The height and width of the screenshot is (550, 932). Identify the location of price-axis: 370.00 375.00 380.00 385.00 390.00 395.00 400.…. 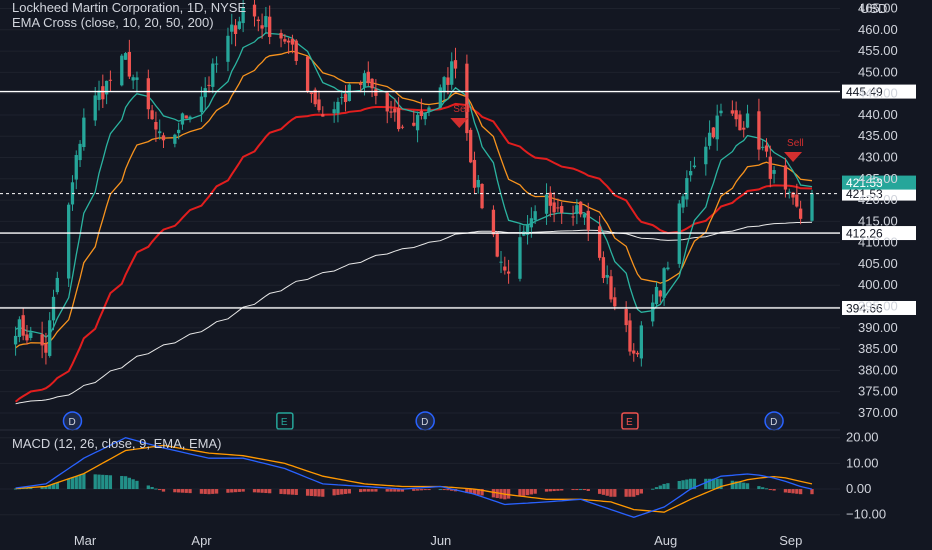
(878, 210).